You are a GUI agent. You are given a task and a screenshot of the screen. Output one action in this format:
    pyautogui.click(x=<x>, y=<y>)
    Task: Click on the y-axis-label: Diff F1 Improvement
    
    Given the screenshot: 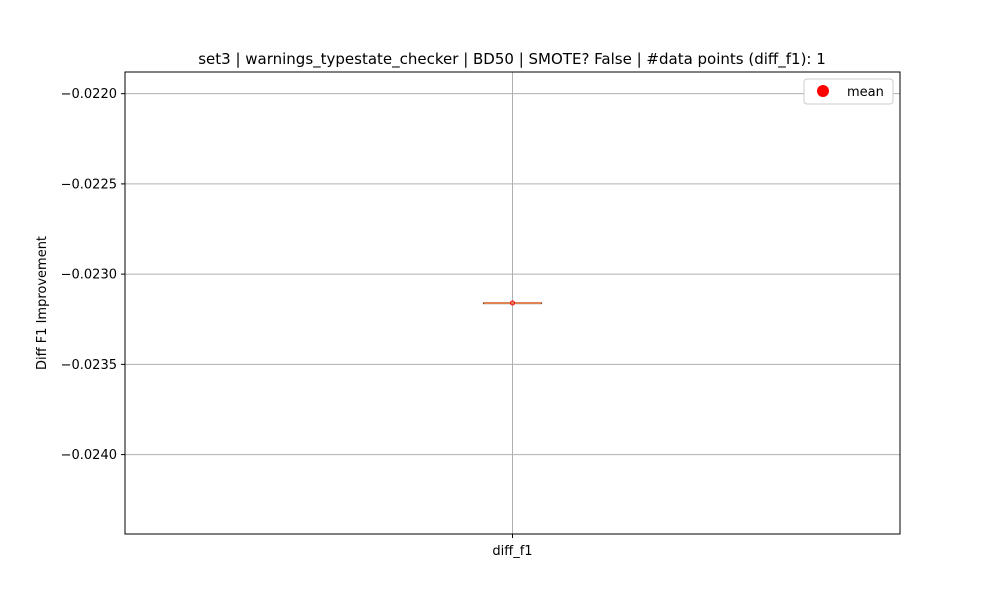 What is the action you would take?
    pyautogui.click(x=42, y=303)
    